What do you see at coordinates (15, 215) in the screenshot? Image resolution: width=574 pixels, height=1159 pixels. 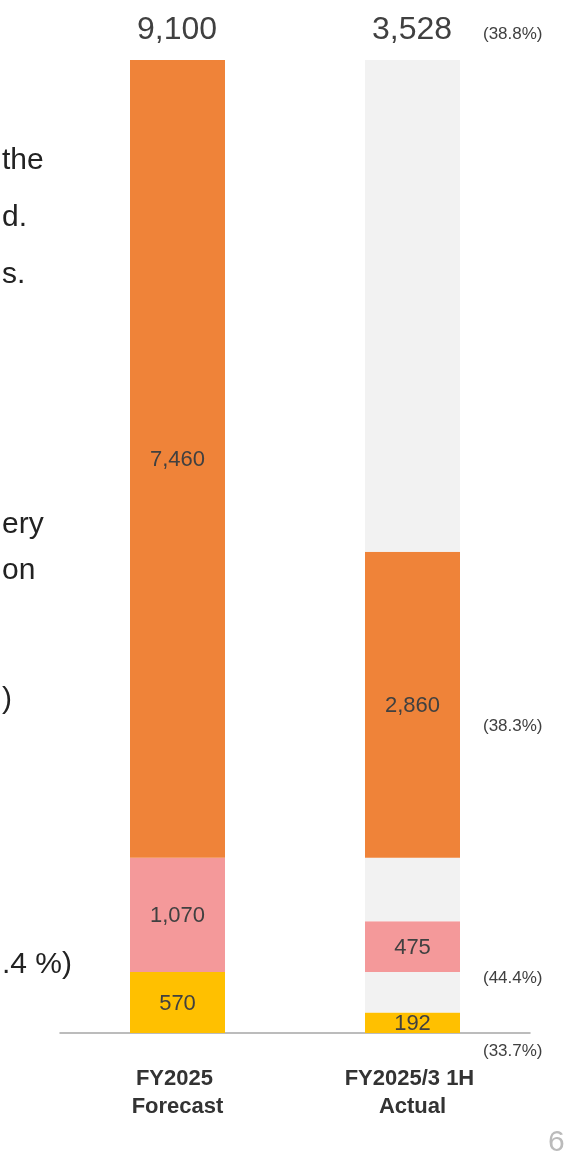 I see `text: d.` at bounding box center [15, 215].